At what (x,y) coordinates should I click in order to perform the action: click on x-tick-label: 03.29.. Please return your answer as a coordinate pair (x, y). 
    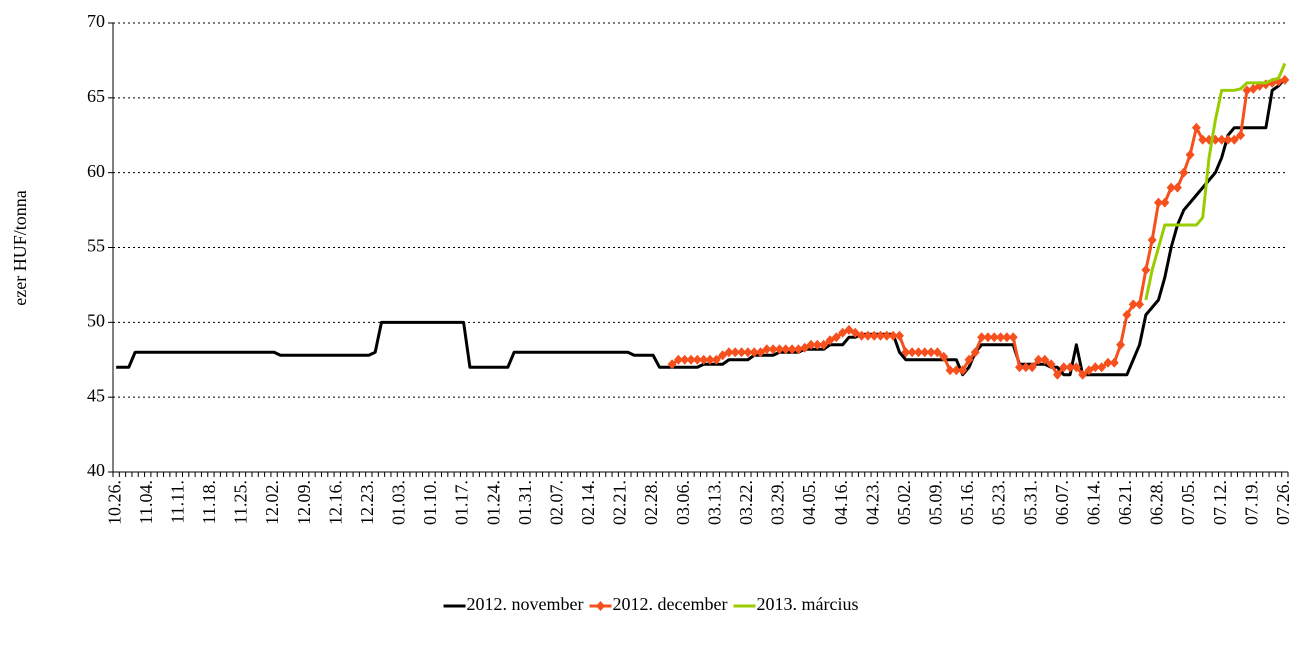
    Looking at the image, I should click on (778, 502).